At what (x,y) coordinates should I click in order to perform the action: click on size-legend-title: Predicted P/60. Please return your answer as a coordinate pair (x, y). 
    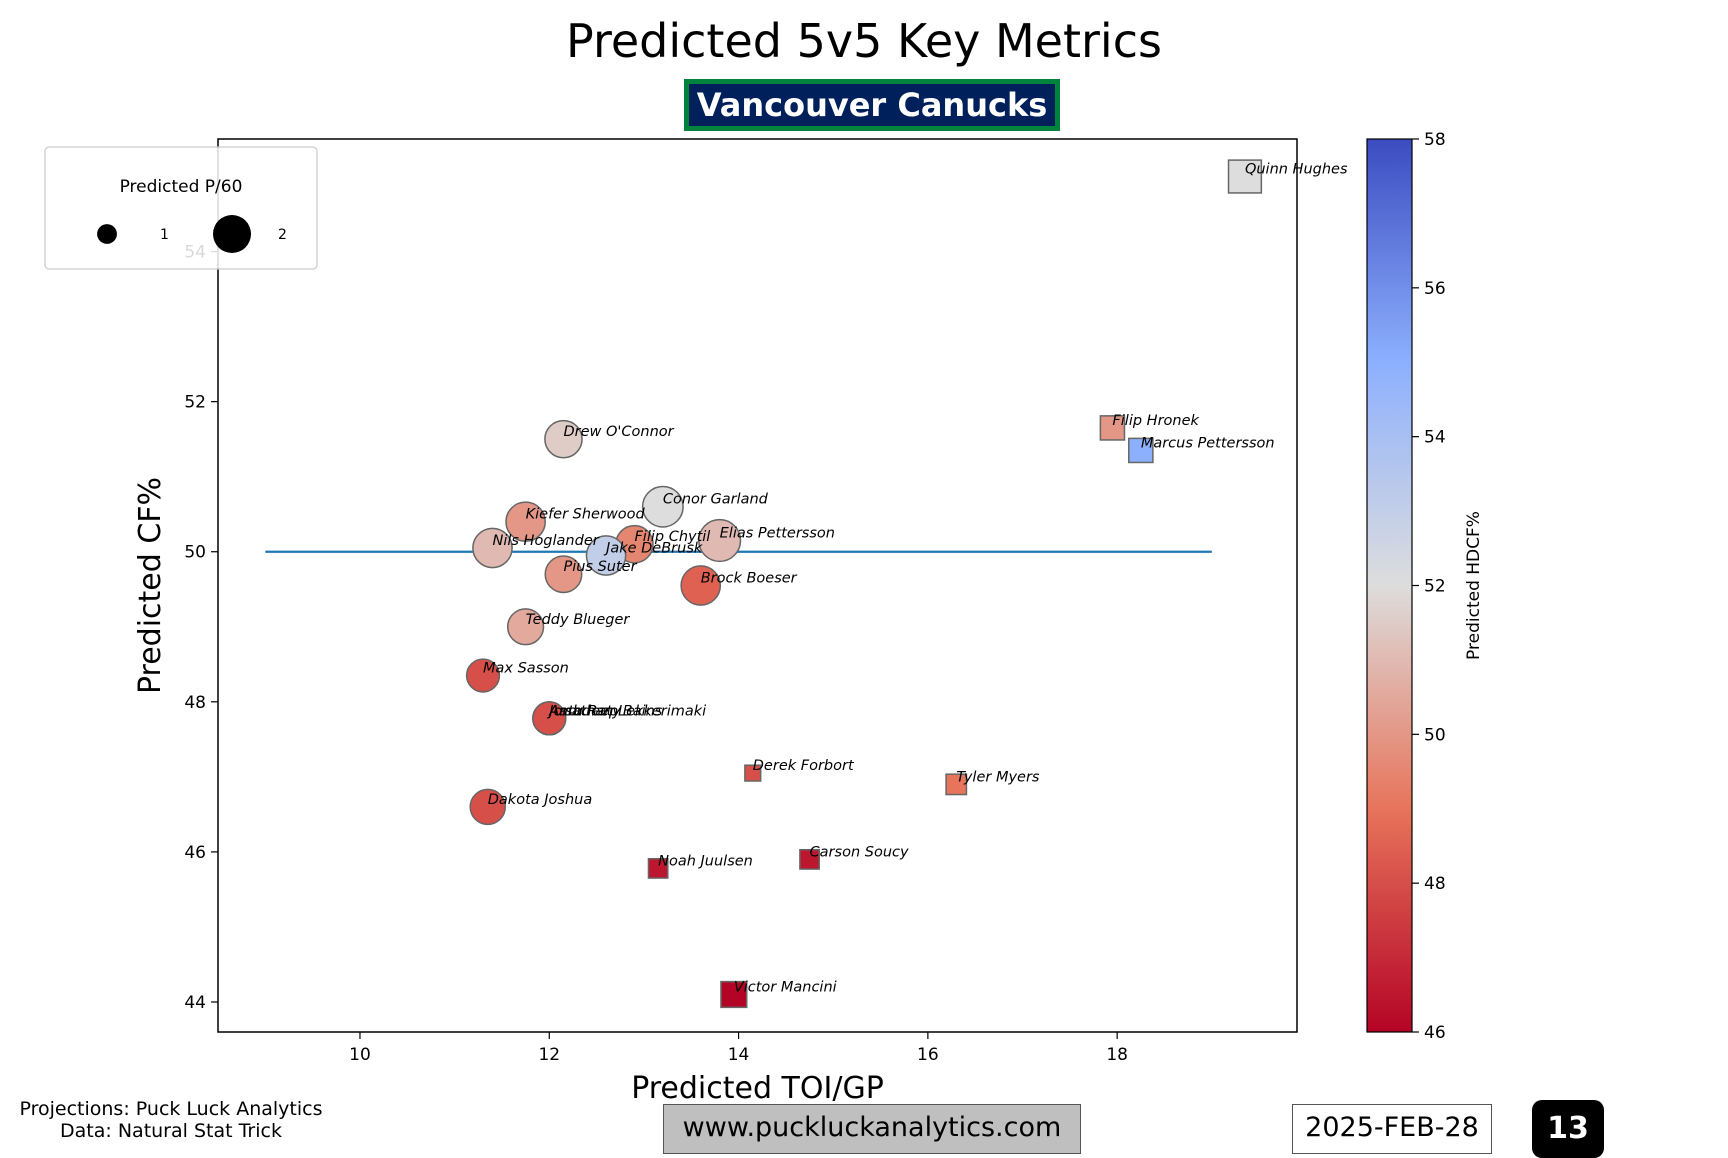
    Looking at the image, I should click on (181, 187).